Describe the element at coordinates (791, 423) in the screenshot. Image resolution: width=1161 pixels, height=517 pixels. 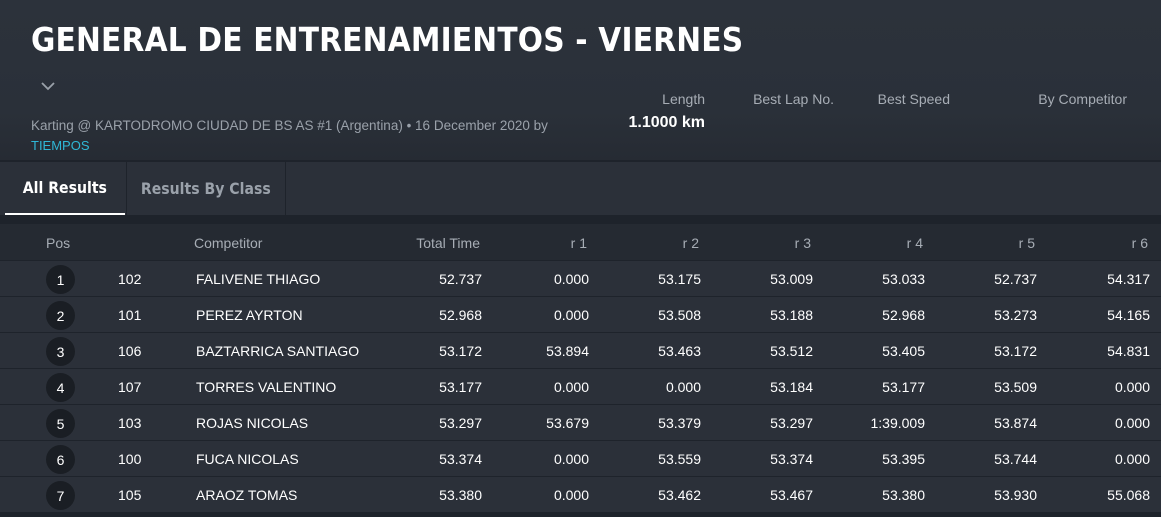
I see `lap-time-r3: 53.297` at that location.